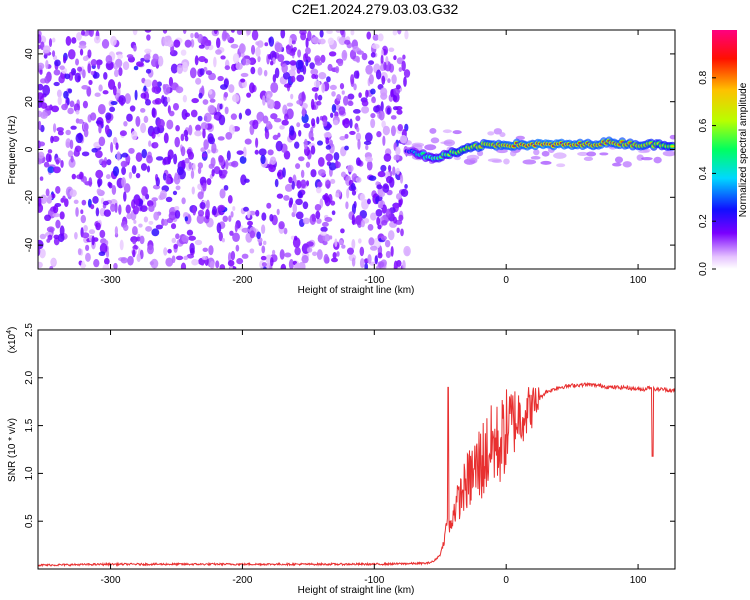 This screenshot has height=600, width=750. What do you see at coordinates (356, 290) in the screenshot?
I see `spectrogram-x-label: Height of straight line (km)` at bounding box center [356, 290].